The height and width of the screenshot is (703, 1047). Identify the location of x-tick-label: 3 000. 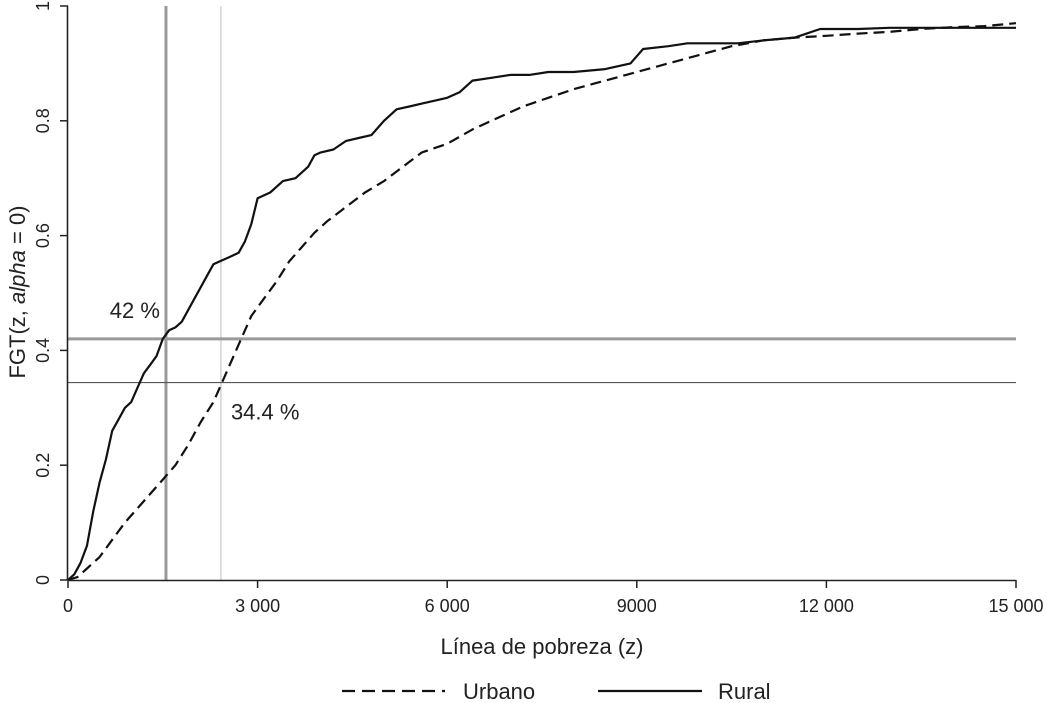
(257, 606).